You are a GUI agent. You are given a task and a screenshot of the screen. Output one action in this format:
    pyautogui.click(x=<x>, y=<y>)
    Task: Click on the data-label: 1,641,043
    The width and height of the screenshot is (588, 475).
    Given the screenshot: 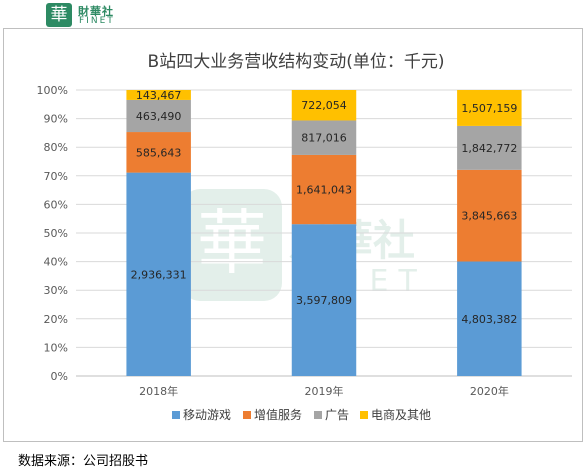 What is the action you would take?
    pyautogui.click(x=324, y=190)
    